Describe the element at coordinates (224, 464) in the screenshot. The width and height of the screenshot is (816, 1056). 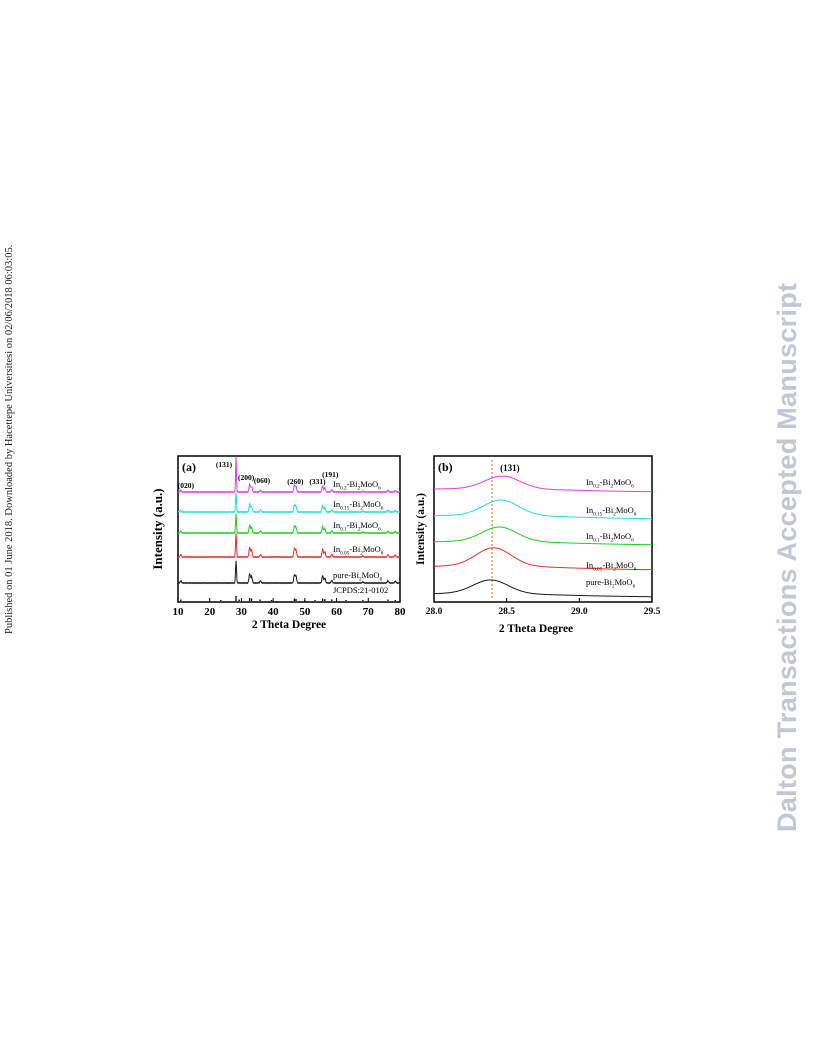
I see `panel-a-peak-label: (131)` at that location.